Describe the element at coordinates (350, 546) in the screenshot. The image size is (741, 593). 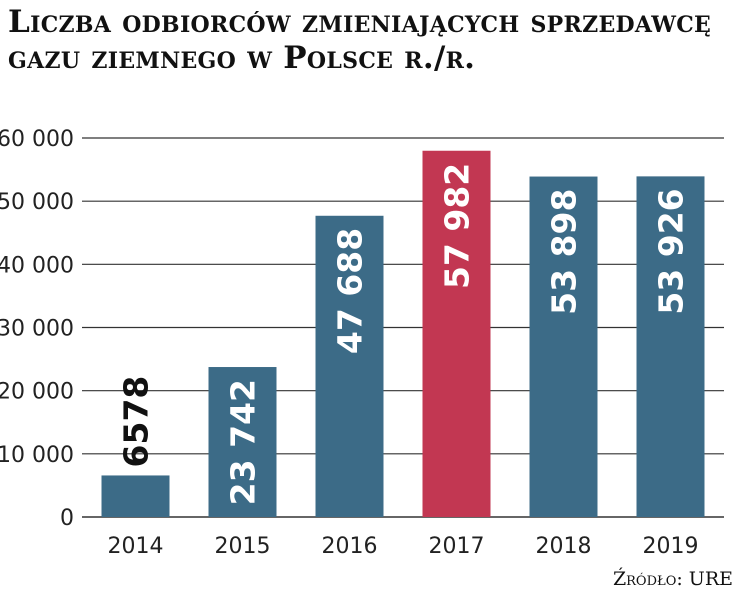
I see `x-tick-label: 2016` at that location.